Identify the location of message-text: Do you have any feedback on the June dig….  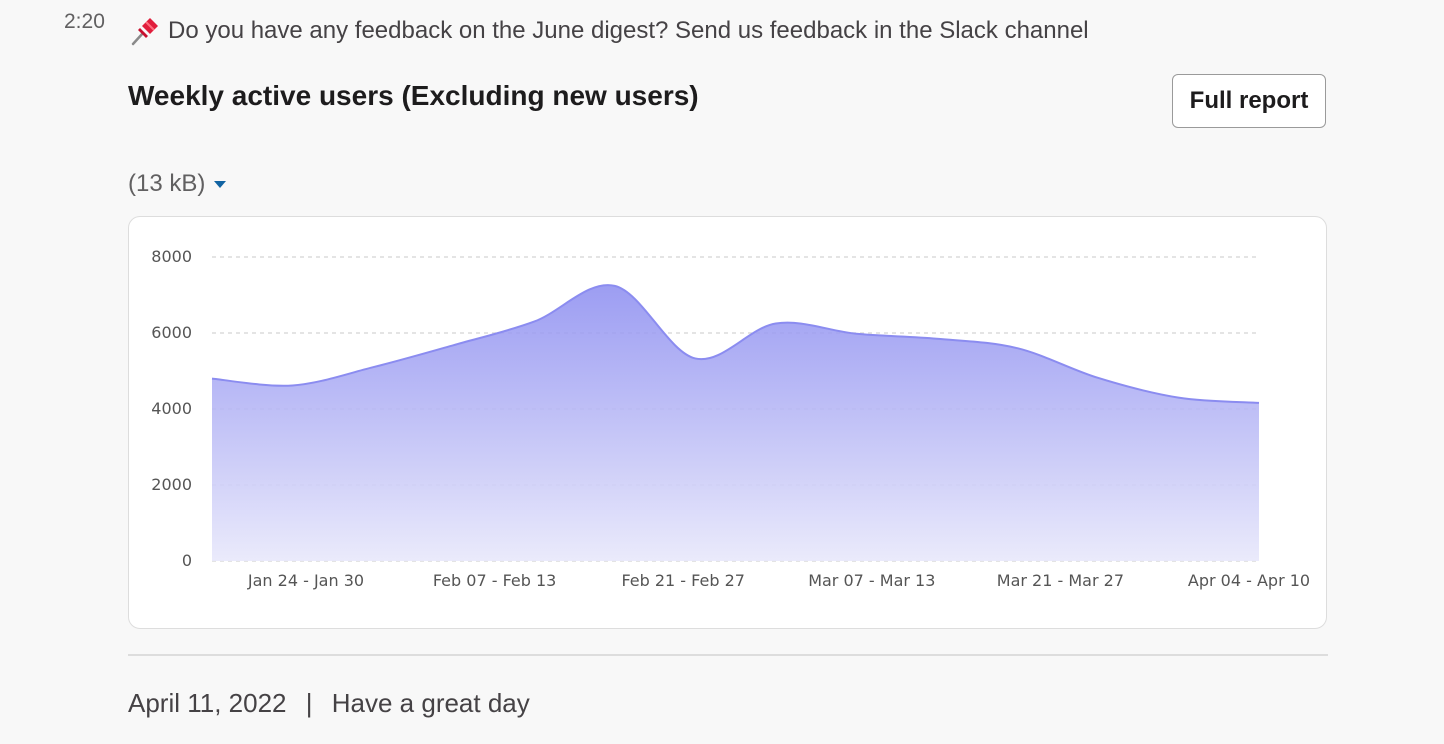
(628, 30).